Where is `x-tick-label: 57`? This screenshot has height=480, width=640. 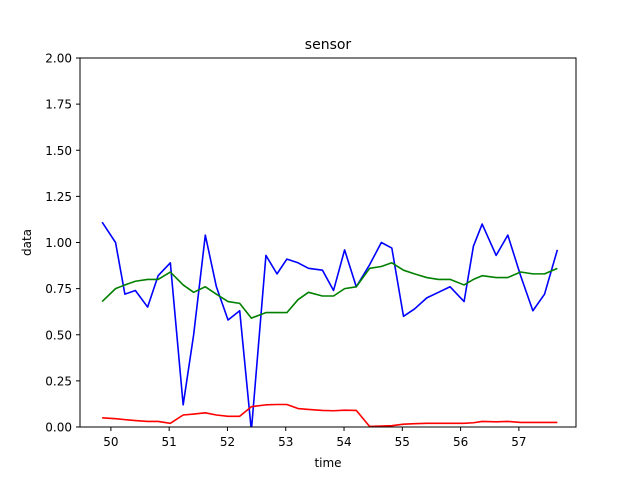
x-tick-label: 57 is located at coordinates (518, 442).